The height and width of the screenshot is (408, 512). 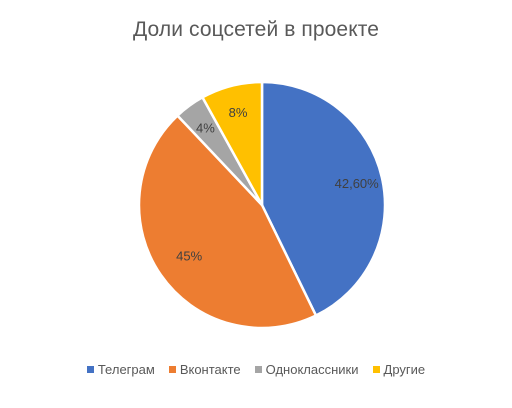 What do you see at coordinates (404, 369) in the screenshot?
I see `legend-label-drugie: Другие` at bounding box center [404, 369].